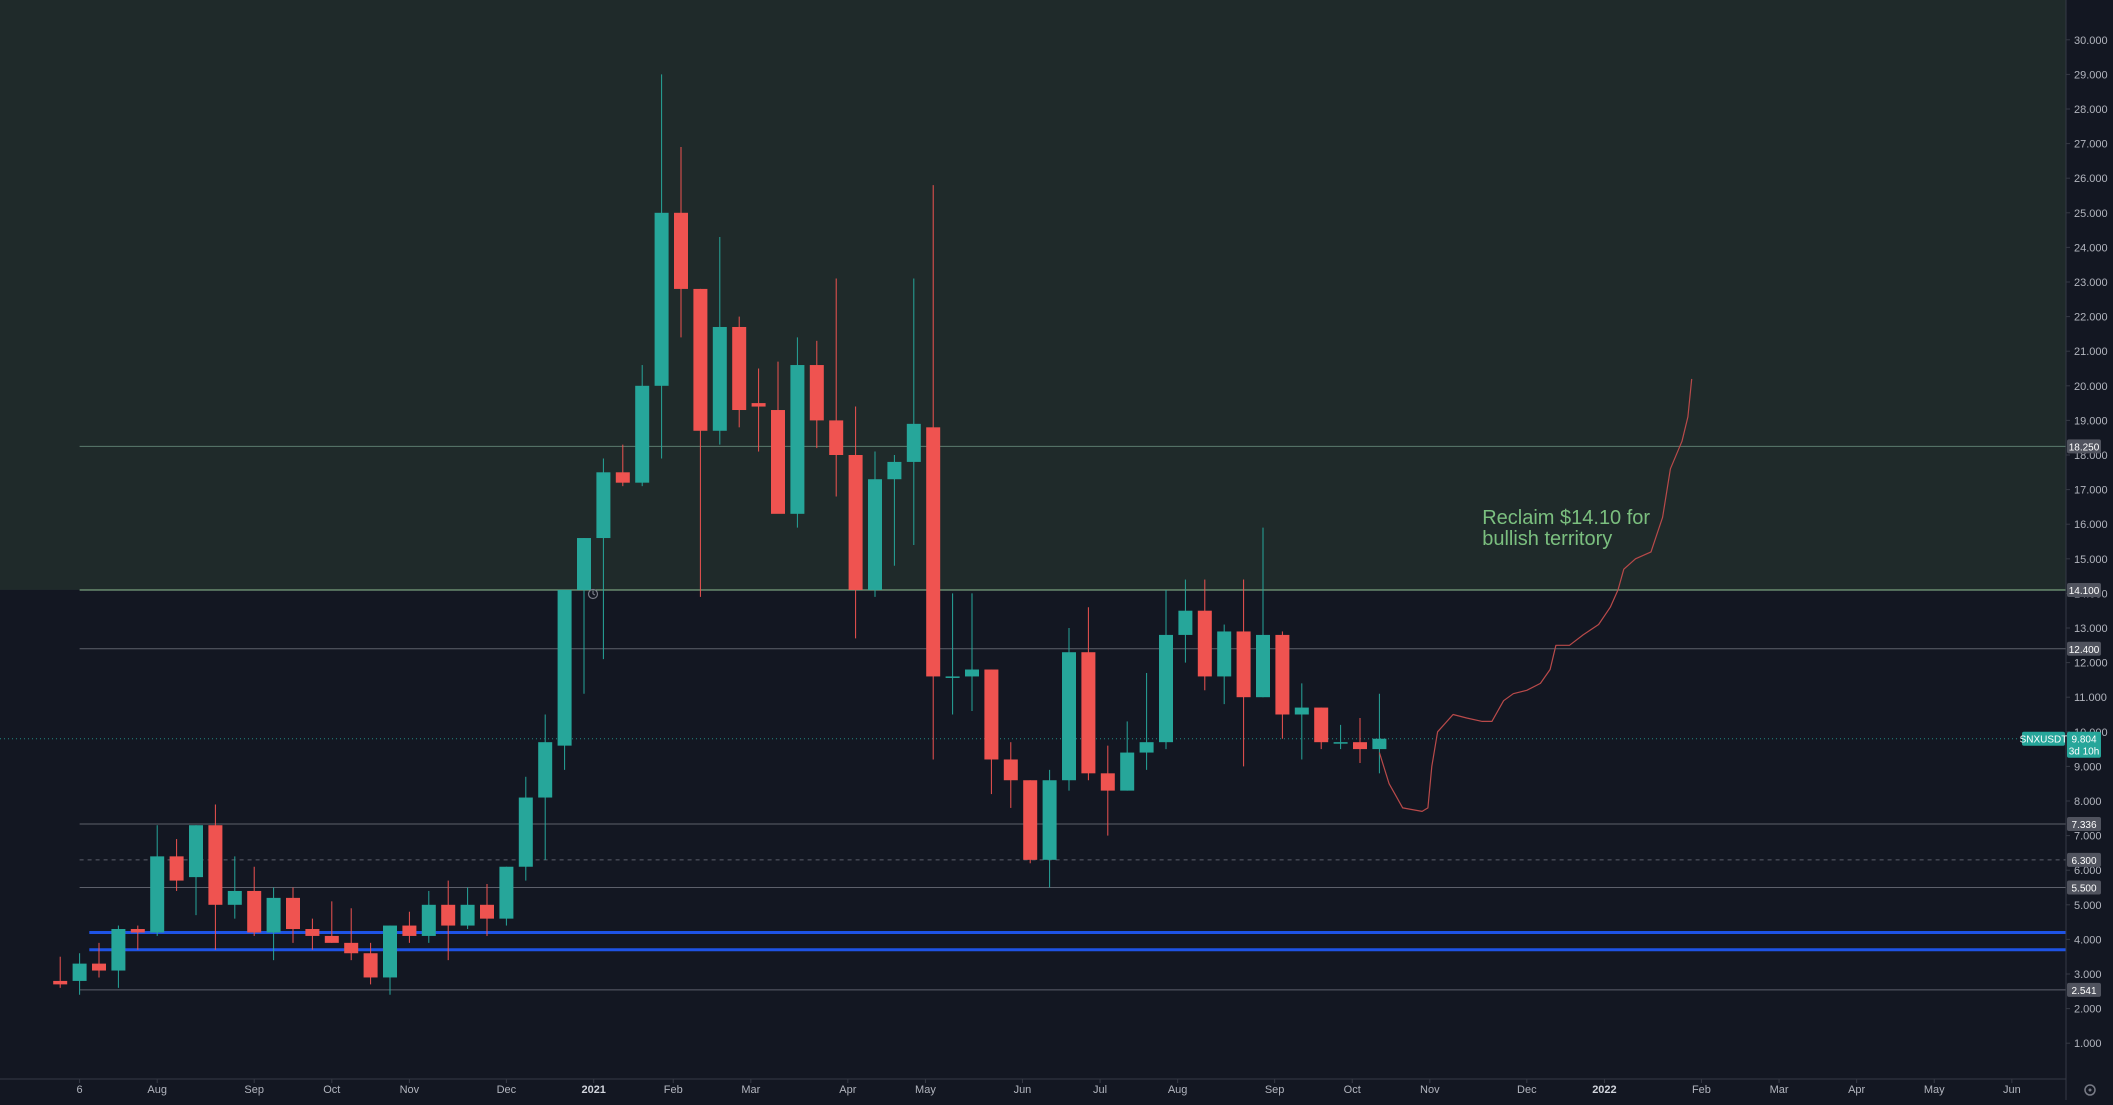 The height and width of the screenshot is (1105, 2113). I want to click on x-tick-label: Sep, so click(254, 1090).